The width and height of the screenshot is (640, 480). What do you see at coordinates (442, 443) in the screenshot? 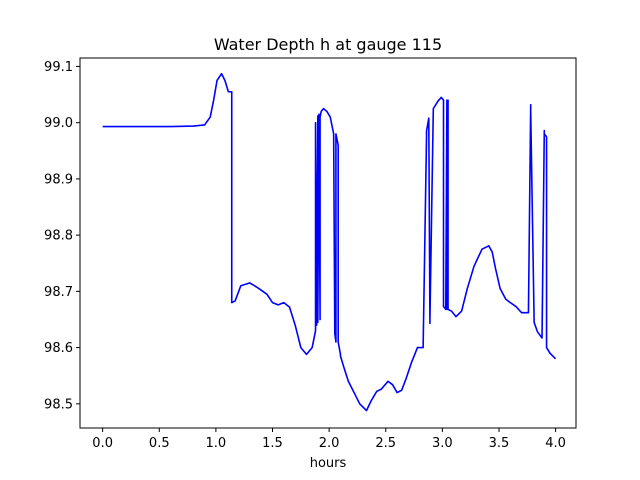
I see `x-tick-label: 3.0` at bounding box center [442, 443].